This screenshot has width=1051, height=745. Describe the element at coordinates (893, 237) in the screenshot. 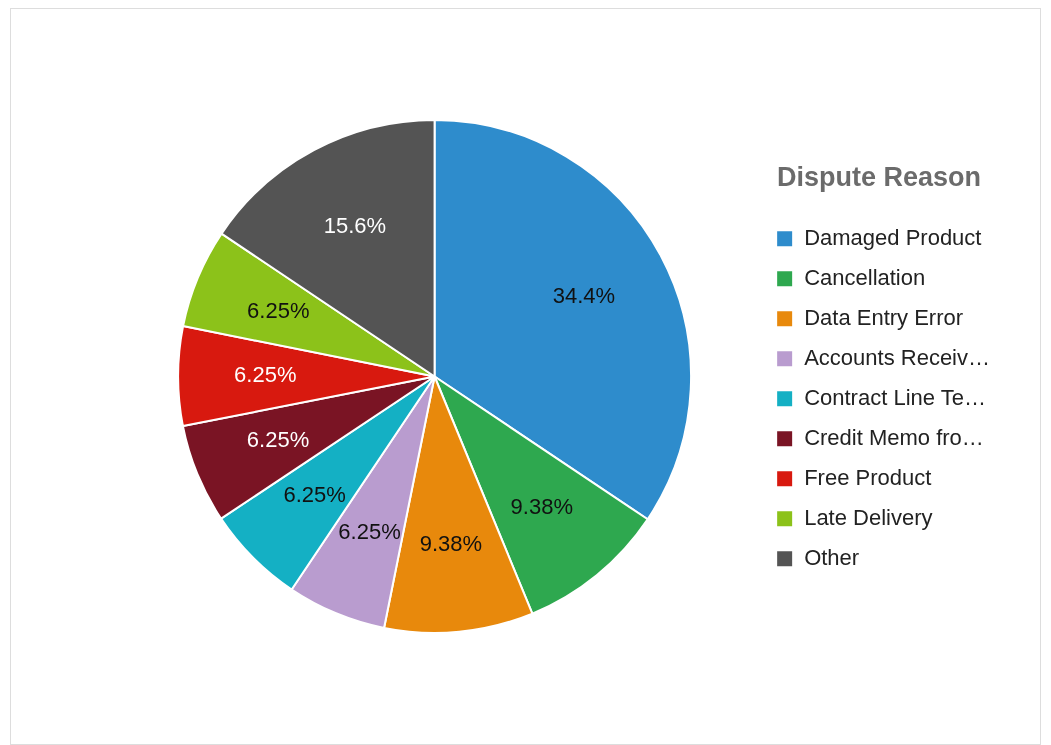

I see `legend-label: Damaged Product` at that location.